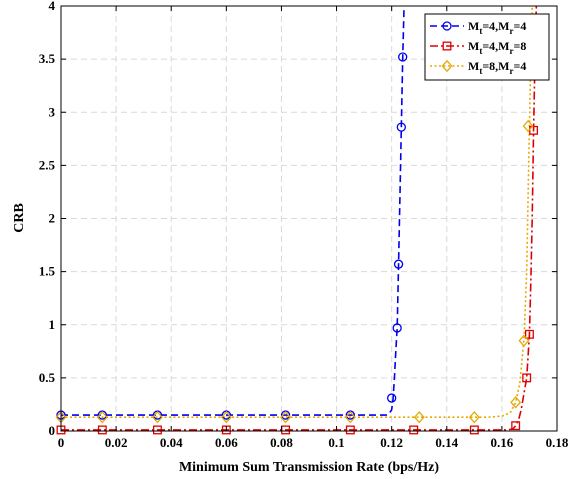  What do you see at coordinates (446, 442) in the screenshot?
I see `x-tick-label: 0.14` at bounding box center [446, 442].